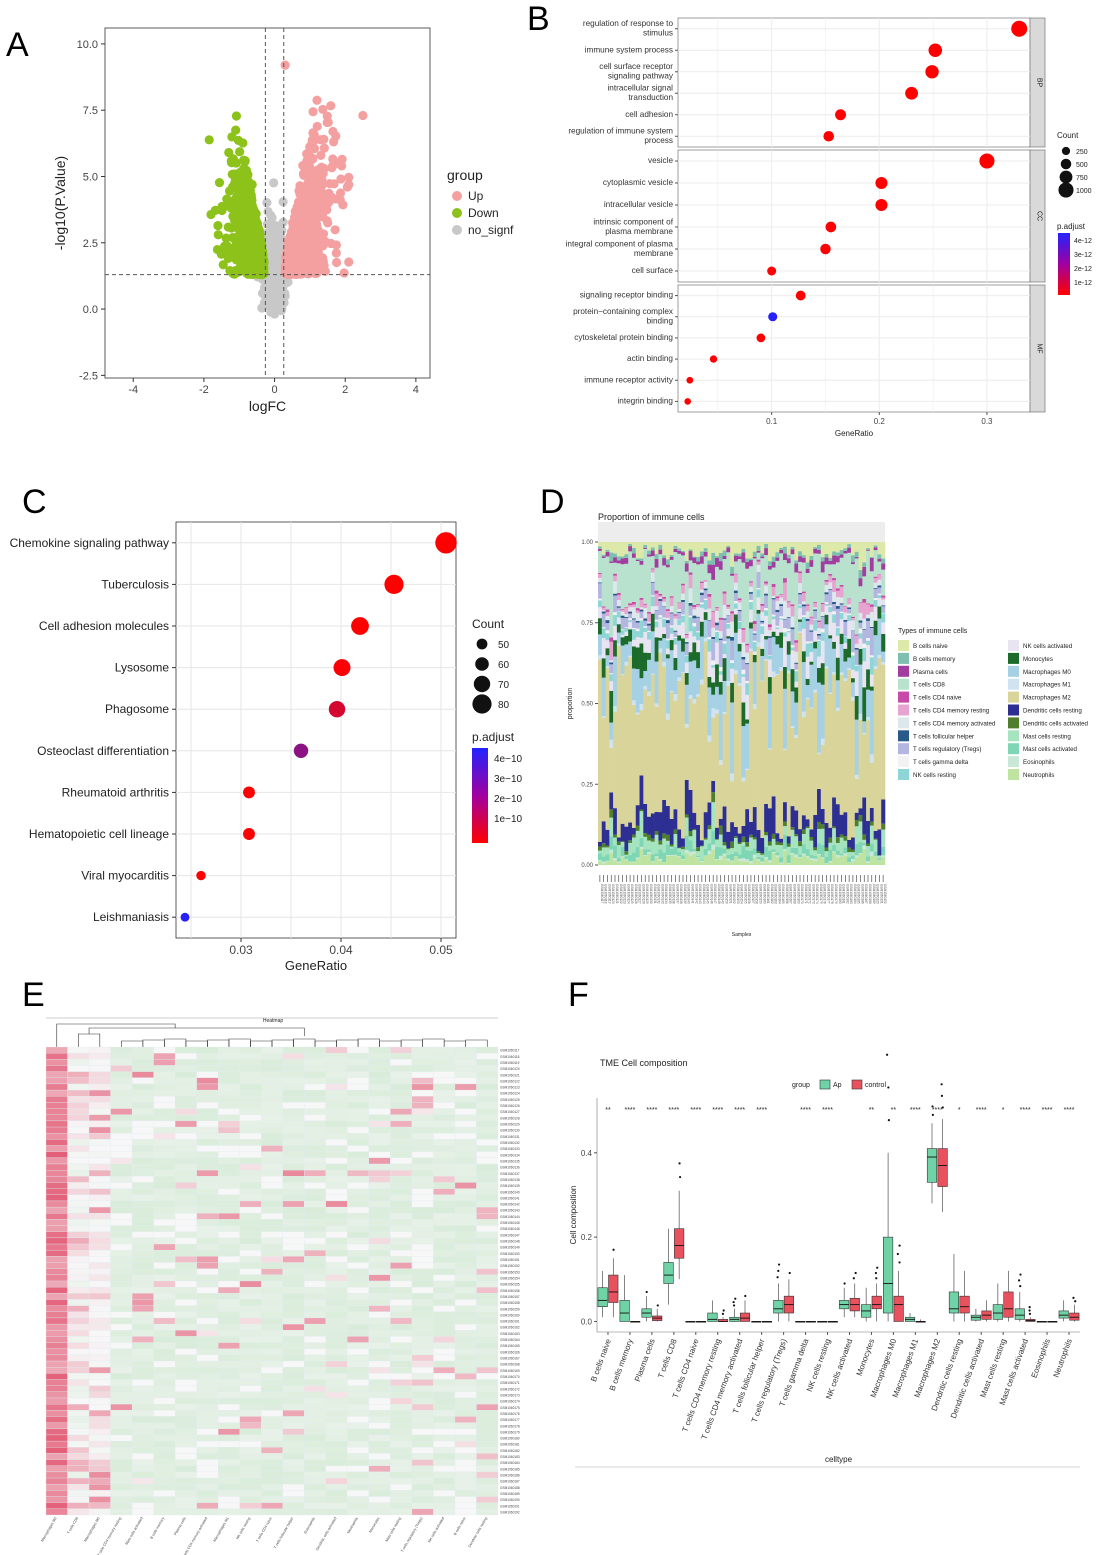 This screenshot has width=1102, height=1555. Describe the element at coordinates (504, 705) in the screenshot. I see `size-label: 80` at that location.